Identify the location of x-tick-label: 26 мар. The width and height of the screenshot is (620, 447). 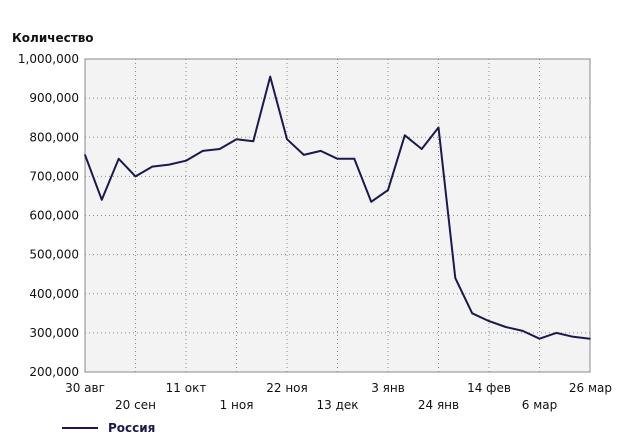
(590, 388).